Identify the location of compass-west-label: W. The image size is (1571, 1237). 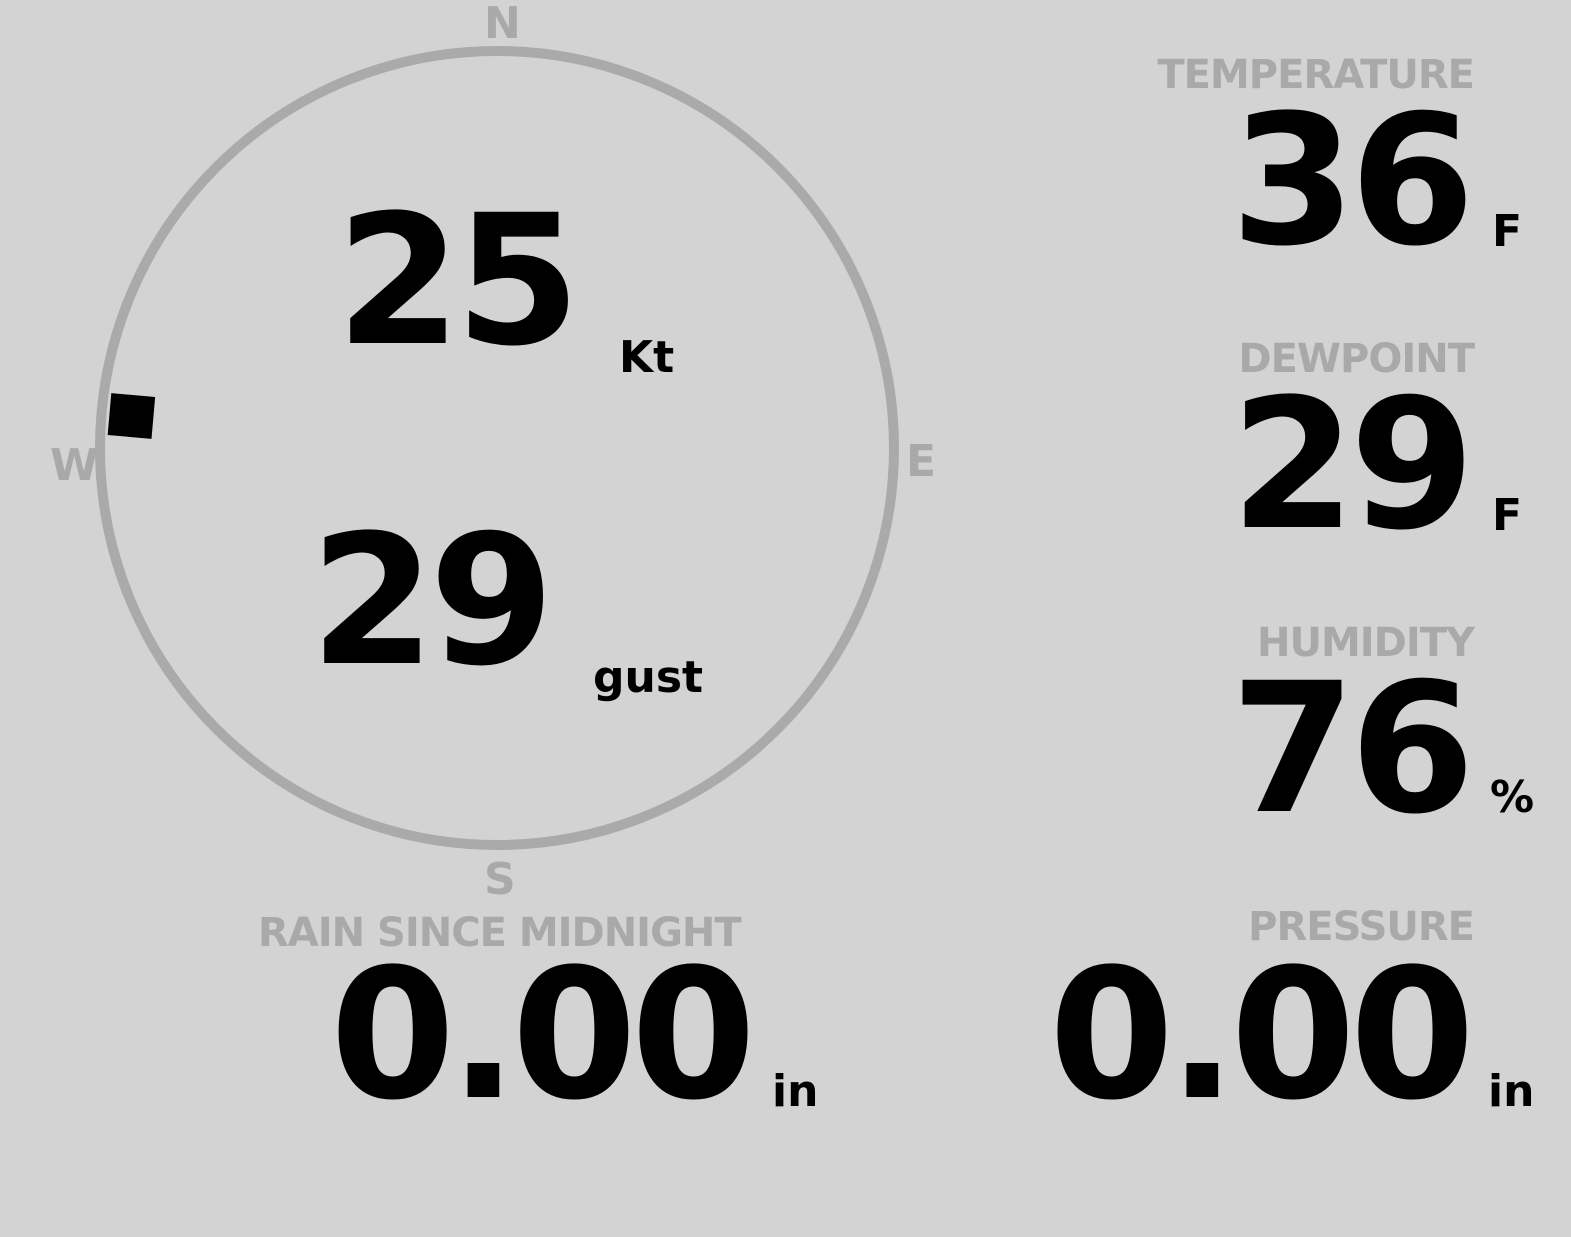
(74, 465).